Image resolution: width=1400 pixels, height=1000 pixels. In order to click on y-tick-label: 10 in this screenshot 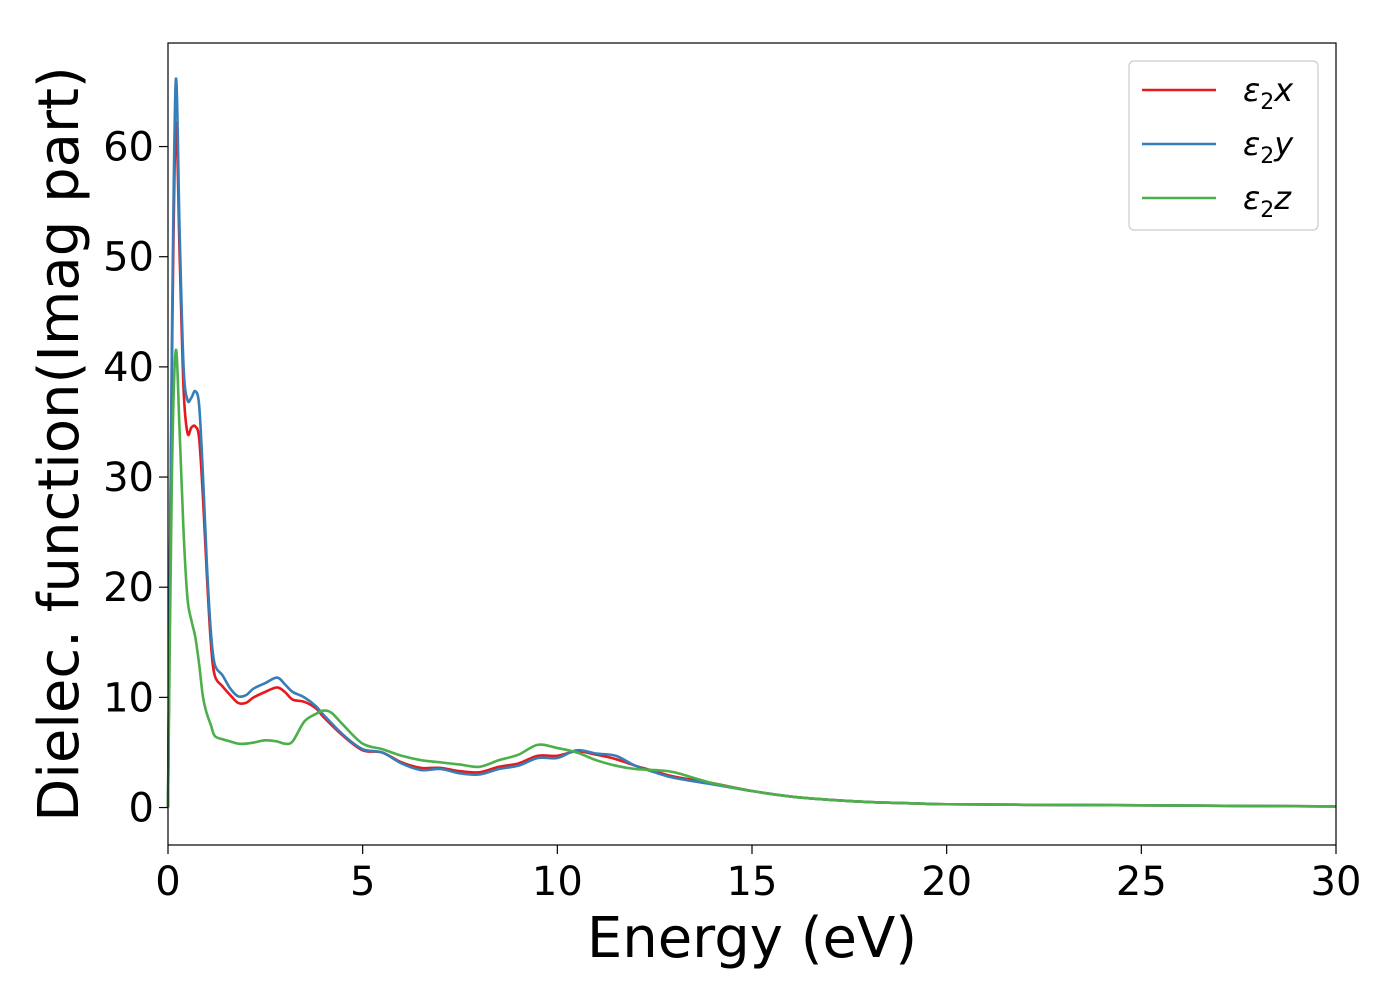, I will do `click(128, 698)`.